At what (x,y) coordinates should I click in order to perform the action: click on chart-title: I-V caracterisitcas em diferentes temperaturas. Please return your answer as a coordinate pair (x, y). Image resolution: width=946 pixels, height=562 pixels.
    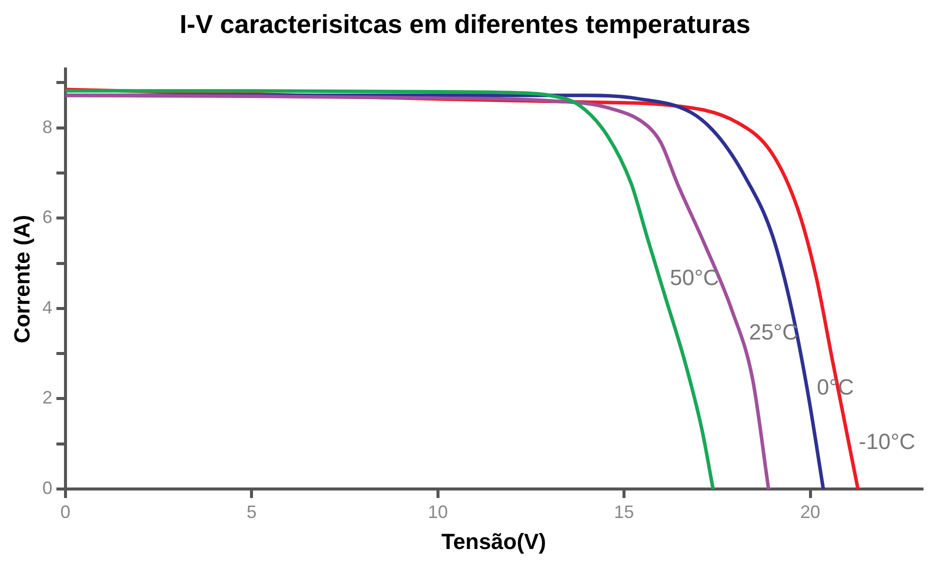
    Looking at the image, I should click on (465, 23).